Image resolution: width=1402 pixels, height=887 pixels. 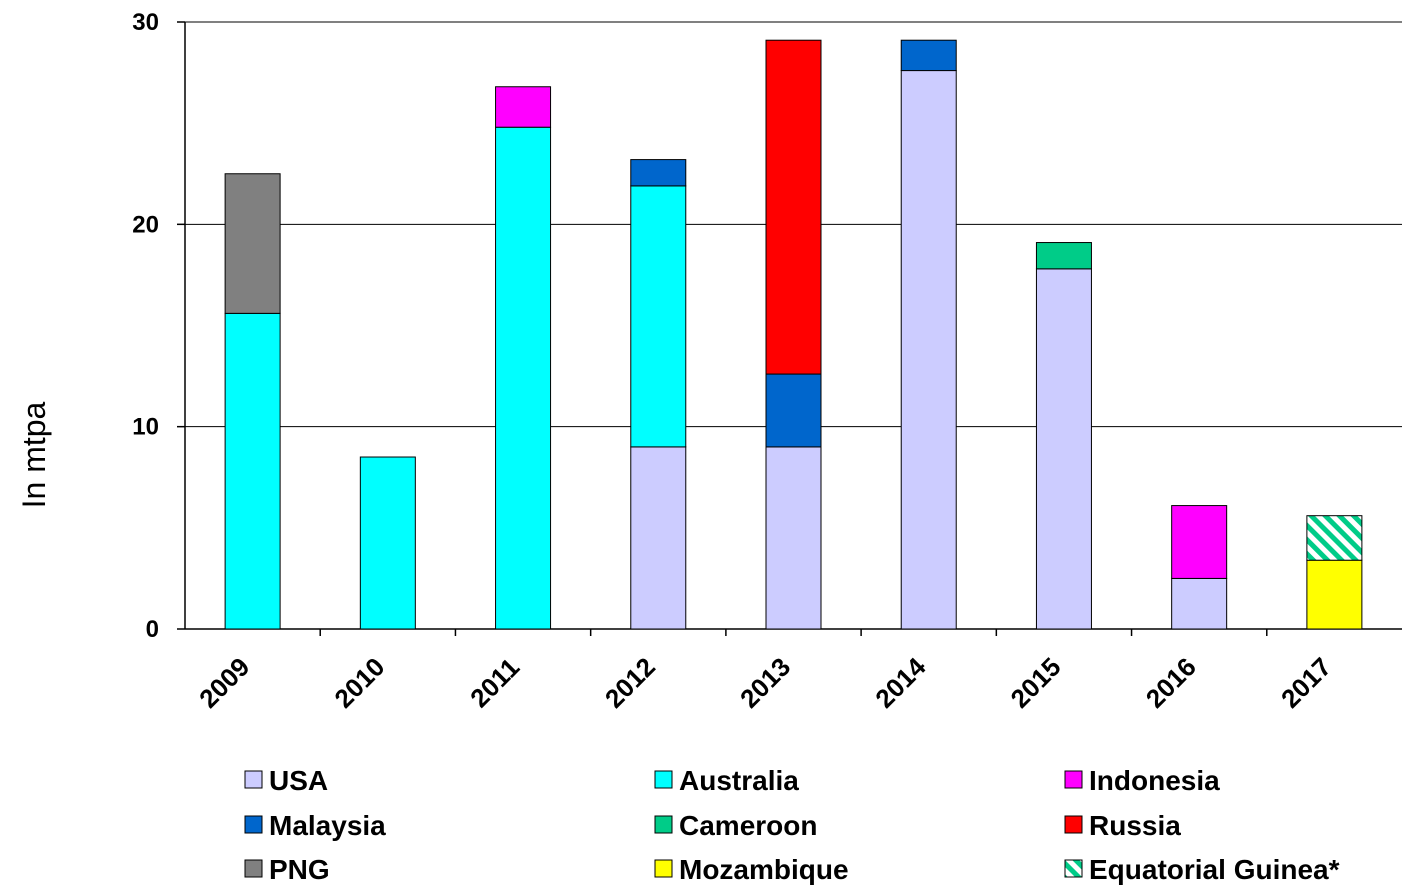 What do you see at coordinates (764, 869) in the screenshot?
I see `legend-label: Mozambique` at bounding box center [764, 869].